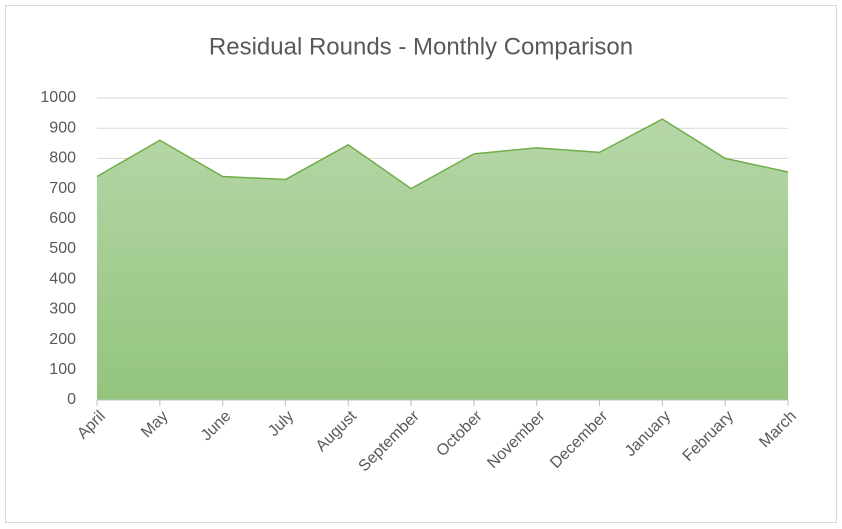  Describe the element at coordinates (62, 369) in the screenshot. I see `y-tick-label: 100` at that location.